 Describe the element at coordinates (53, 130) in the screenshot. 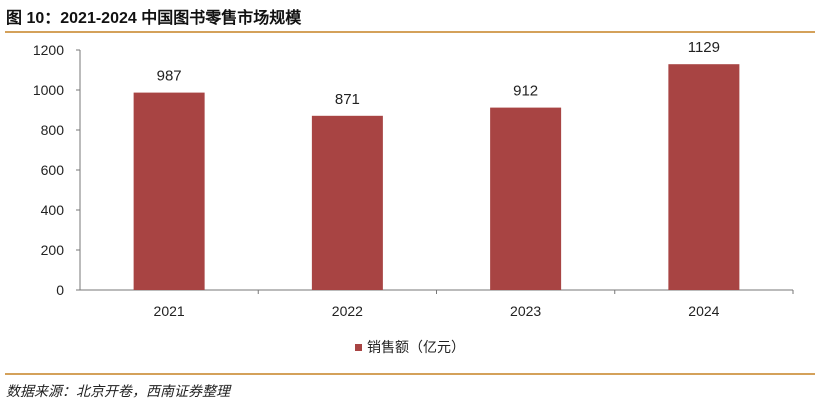

I see `y-tick-label: 800` at that location.